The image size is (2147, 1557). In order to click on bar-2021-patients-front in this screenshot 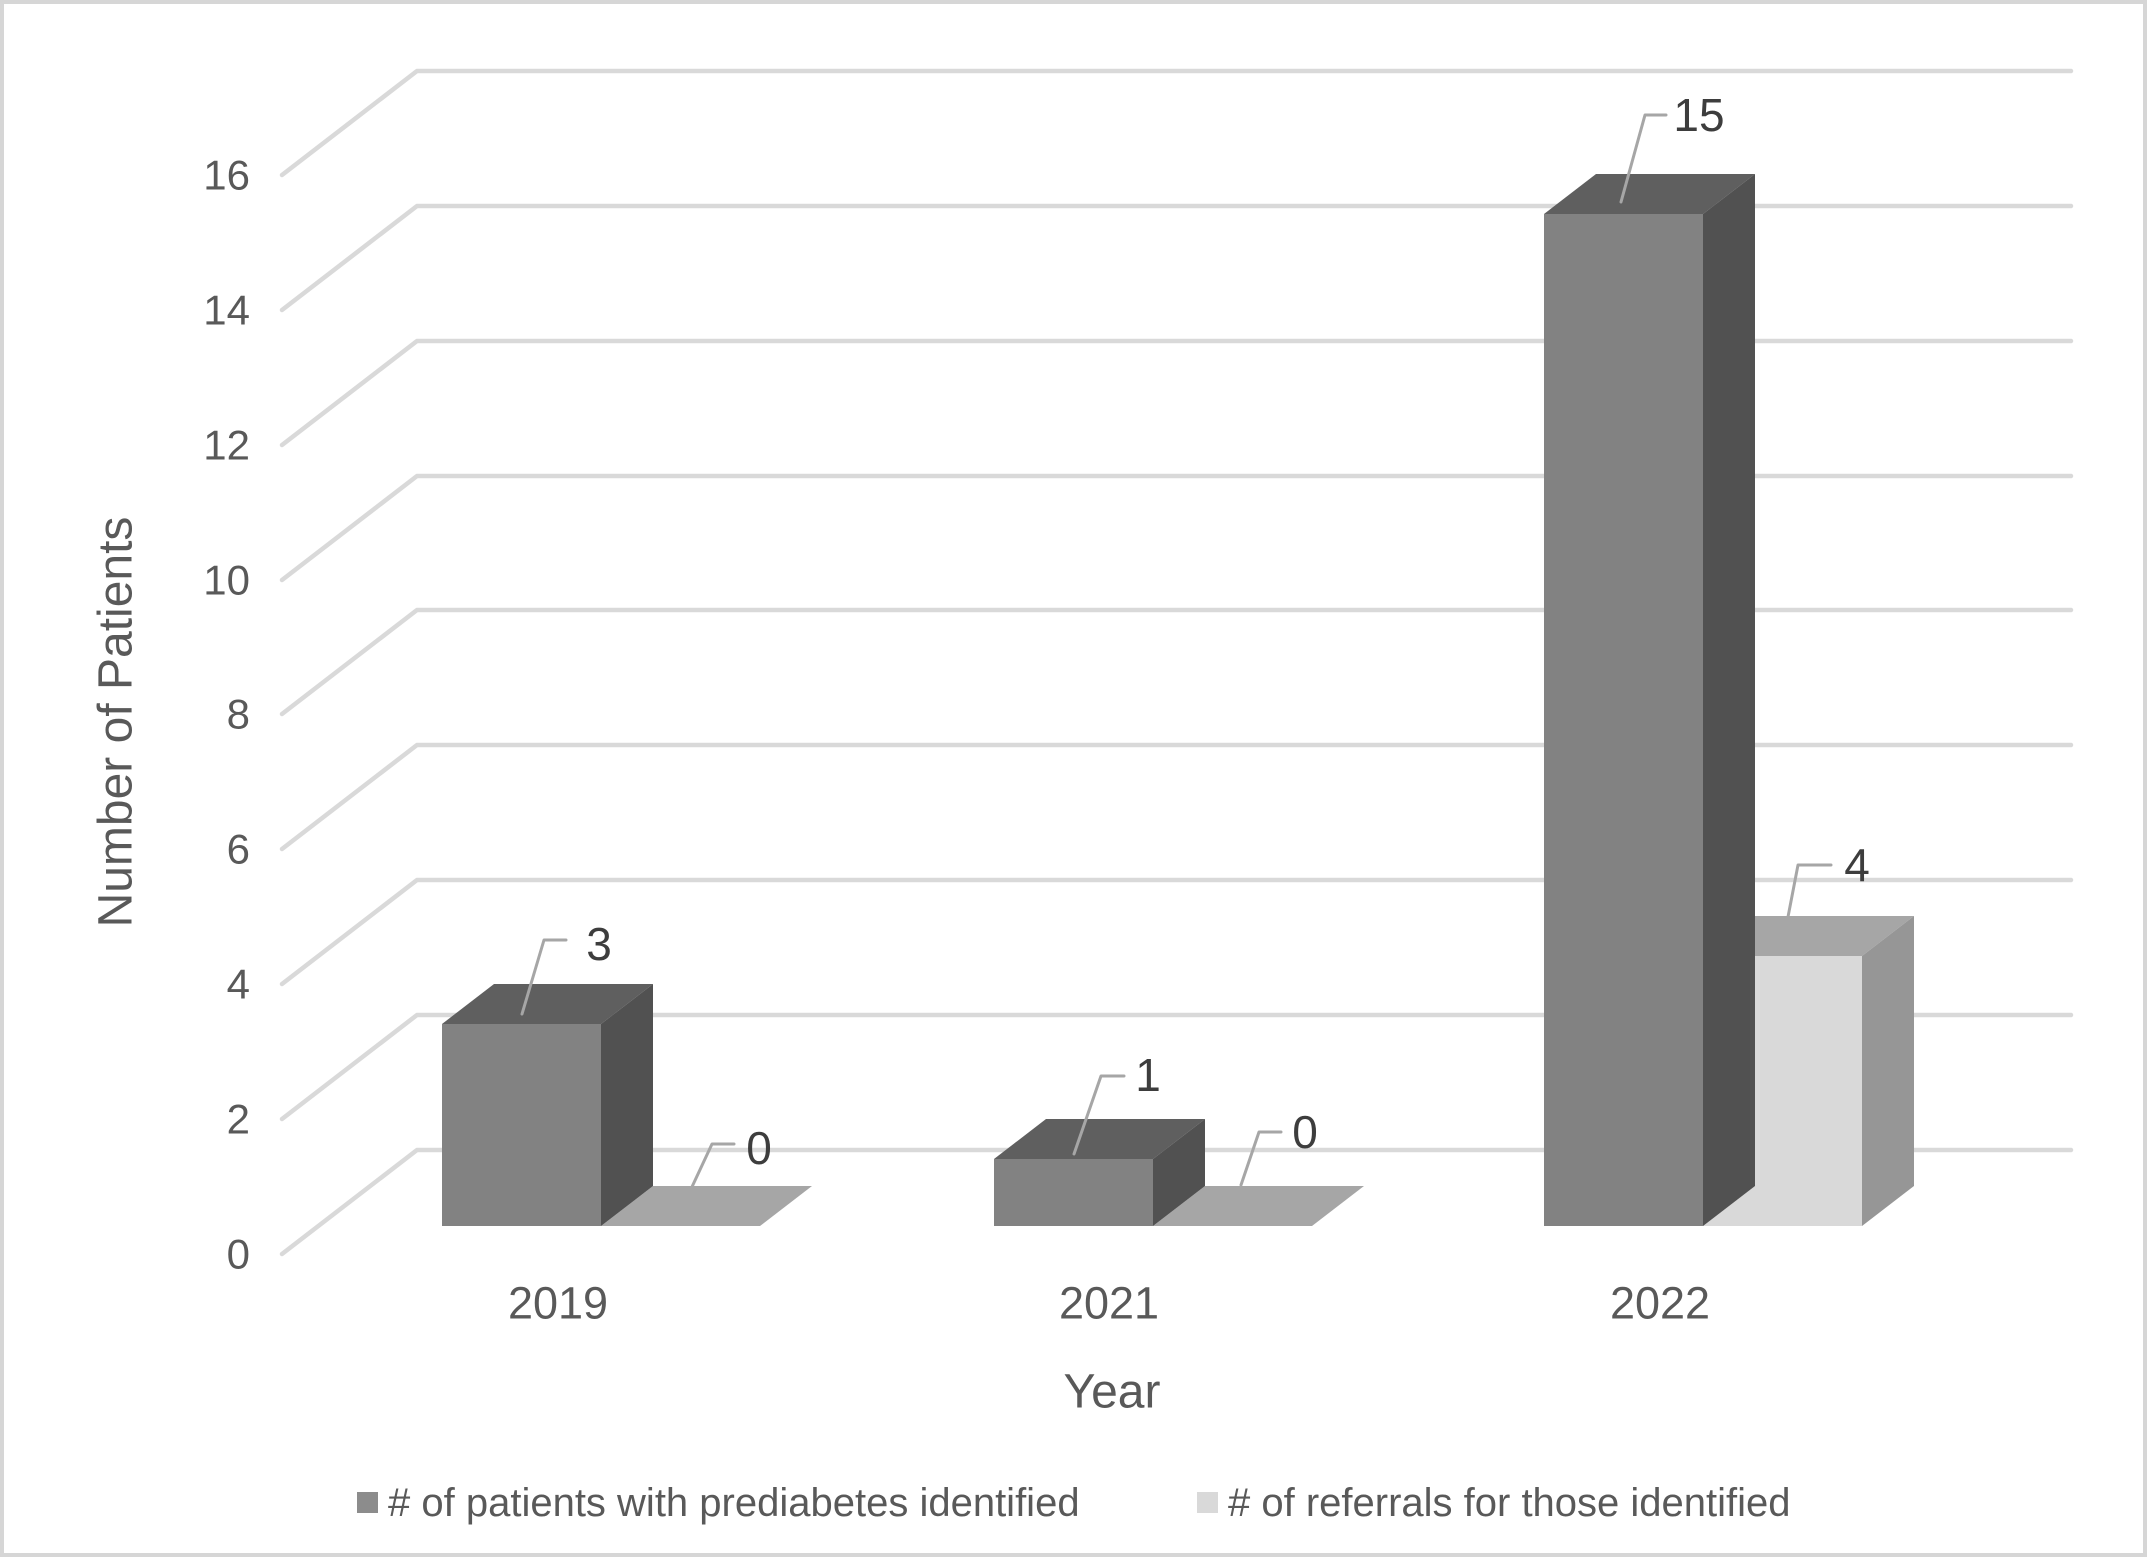, I will do `click(1073, 1192)`.